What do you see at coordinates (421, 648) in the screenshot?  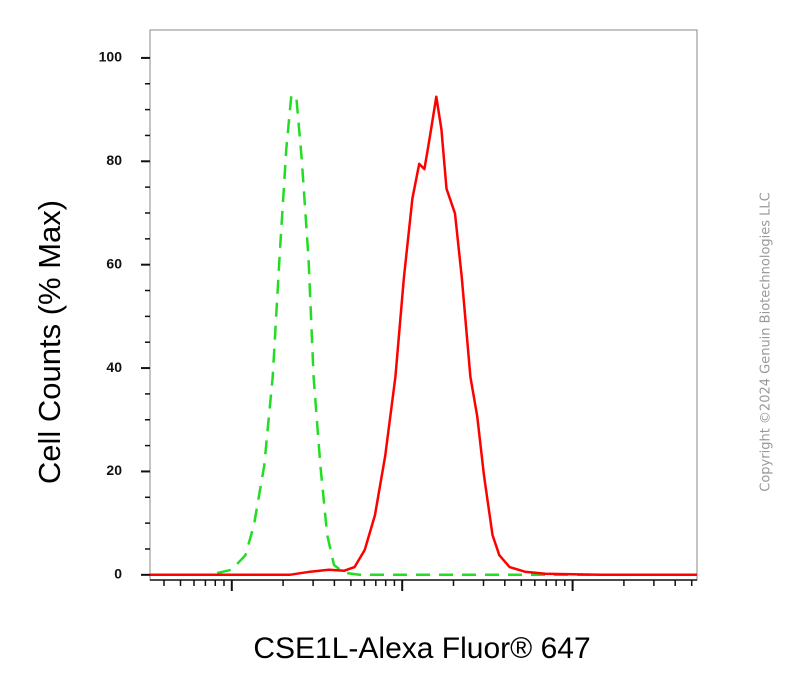 I see `x-axis-label: CSE1L-Alexa Fluor® 647` at bounding box center [421, 648].